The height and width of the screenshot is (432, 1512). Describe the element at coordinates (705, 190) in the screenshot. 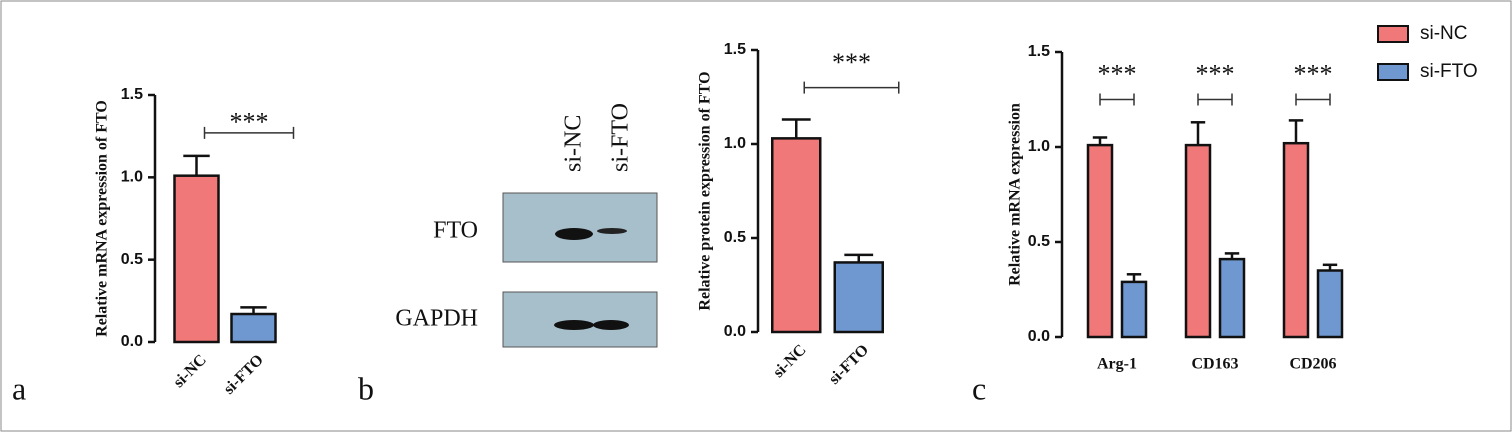

I see `y-axis-label: Relative protein expression of FTO` at that location.